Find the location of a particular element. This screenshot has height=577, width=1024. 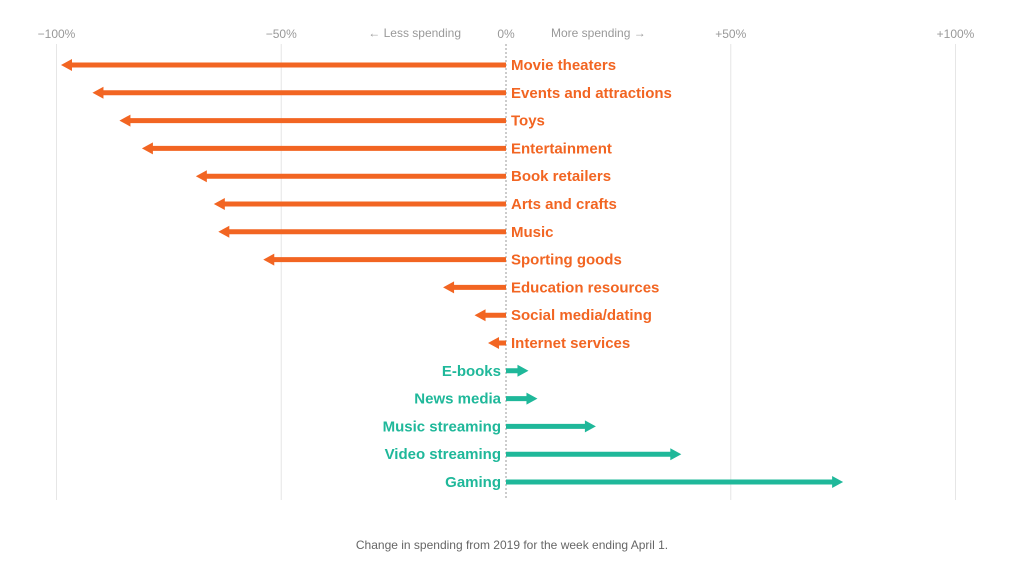

category-label: Toys is located at coordinates (528, 121).